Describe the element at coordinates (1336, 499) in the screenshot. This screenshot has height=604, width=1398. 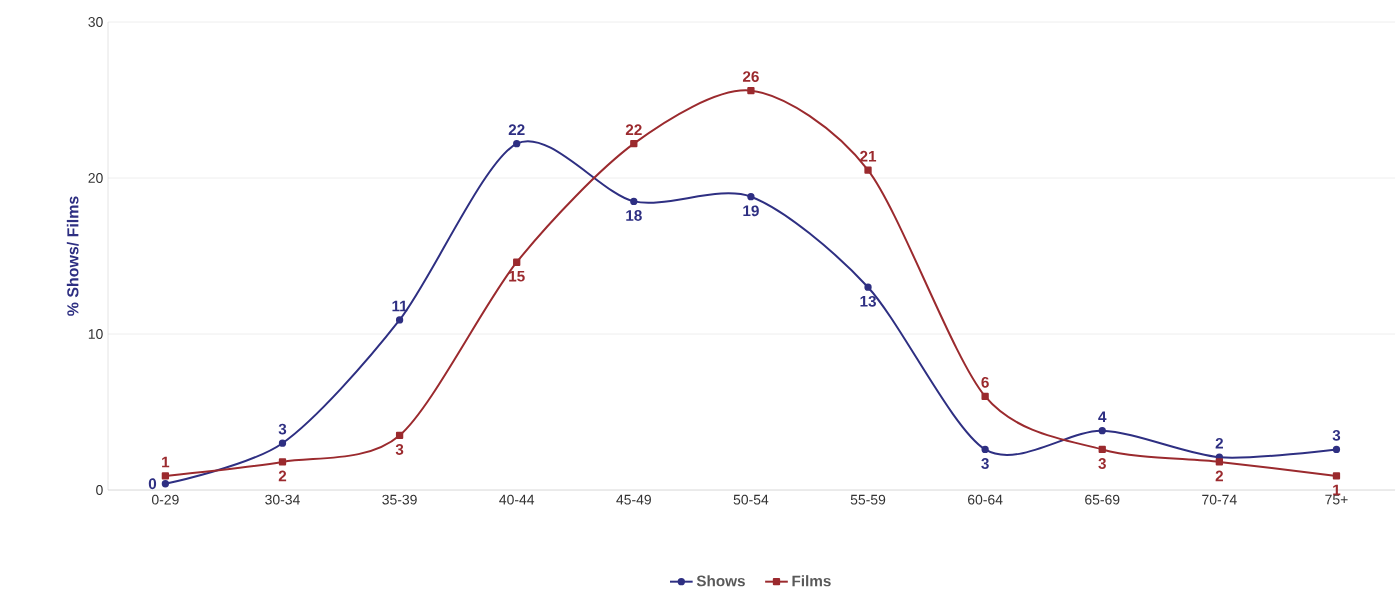
I see `x-tick-label: 75+` at that location.